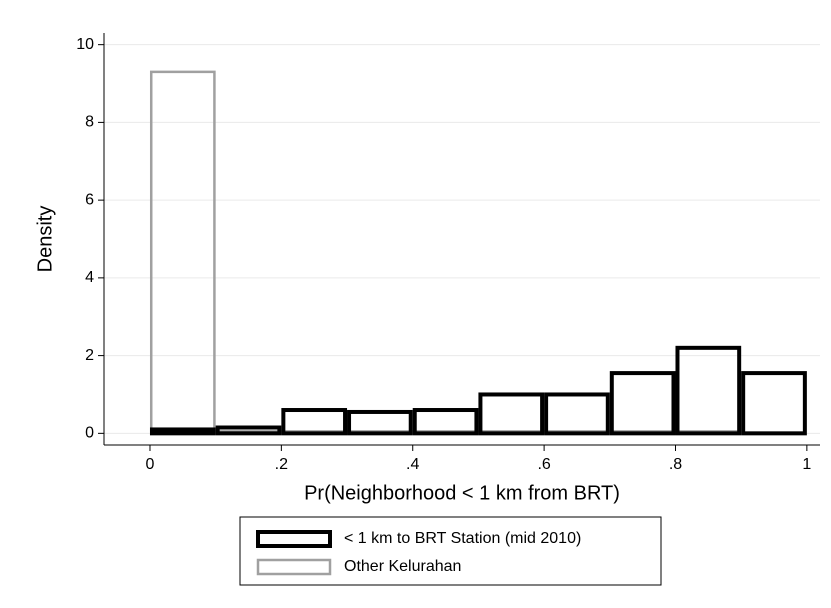 The width and height of the screenshot is (831, 608). Describe the element at coordinates (89, 199) in the screenshot. I see `y-tick-label: 6` at that location.